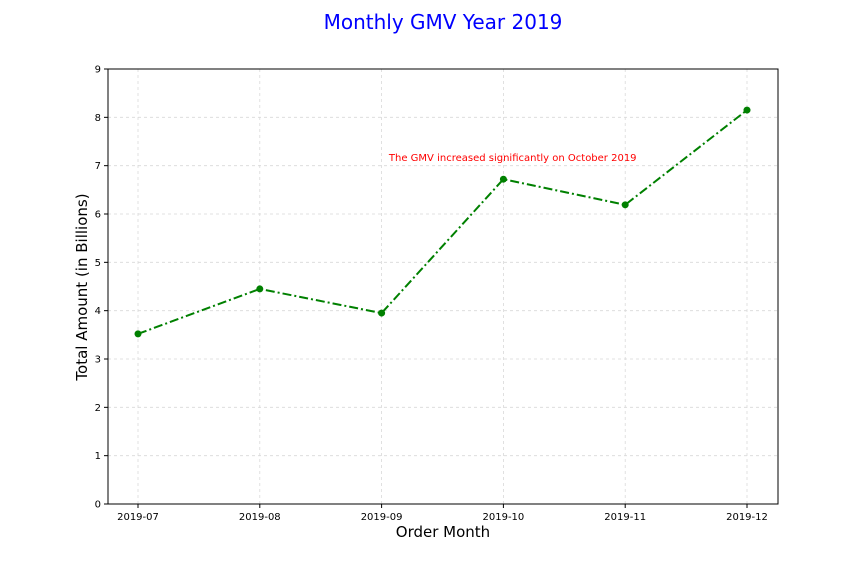  Describe the element at coordinates (101, 288) in the screenshot. I see `y-axis: 0 1 2 3 4 5 6 7 8 9` at that location.